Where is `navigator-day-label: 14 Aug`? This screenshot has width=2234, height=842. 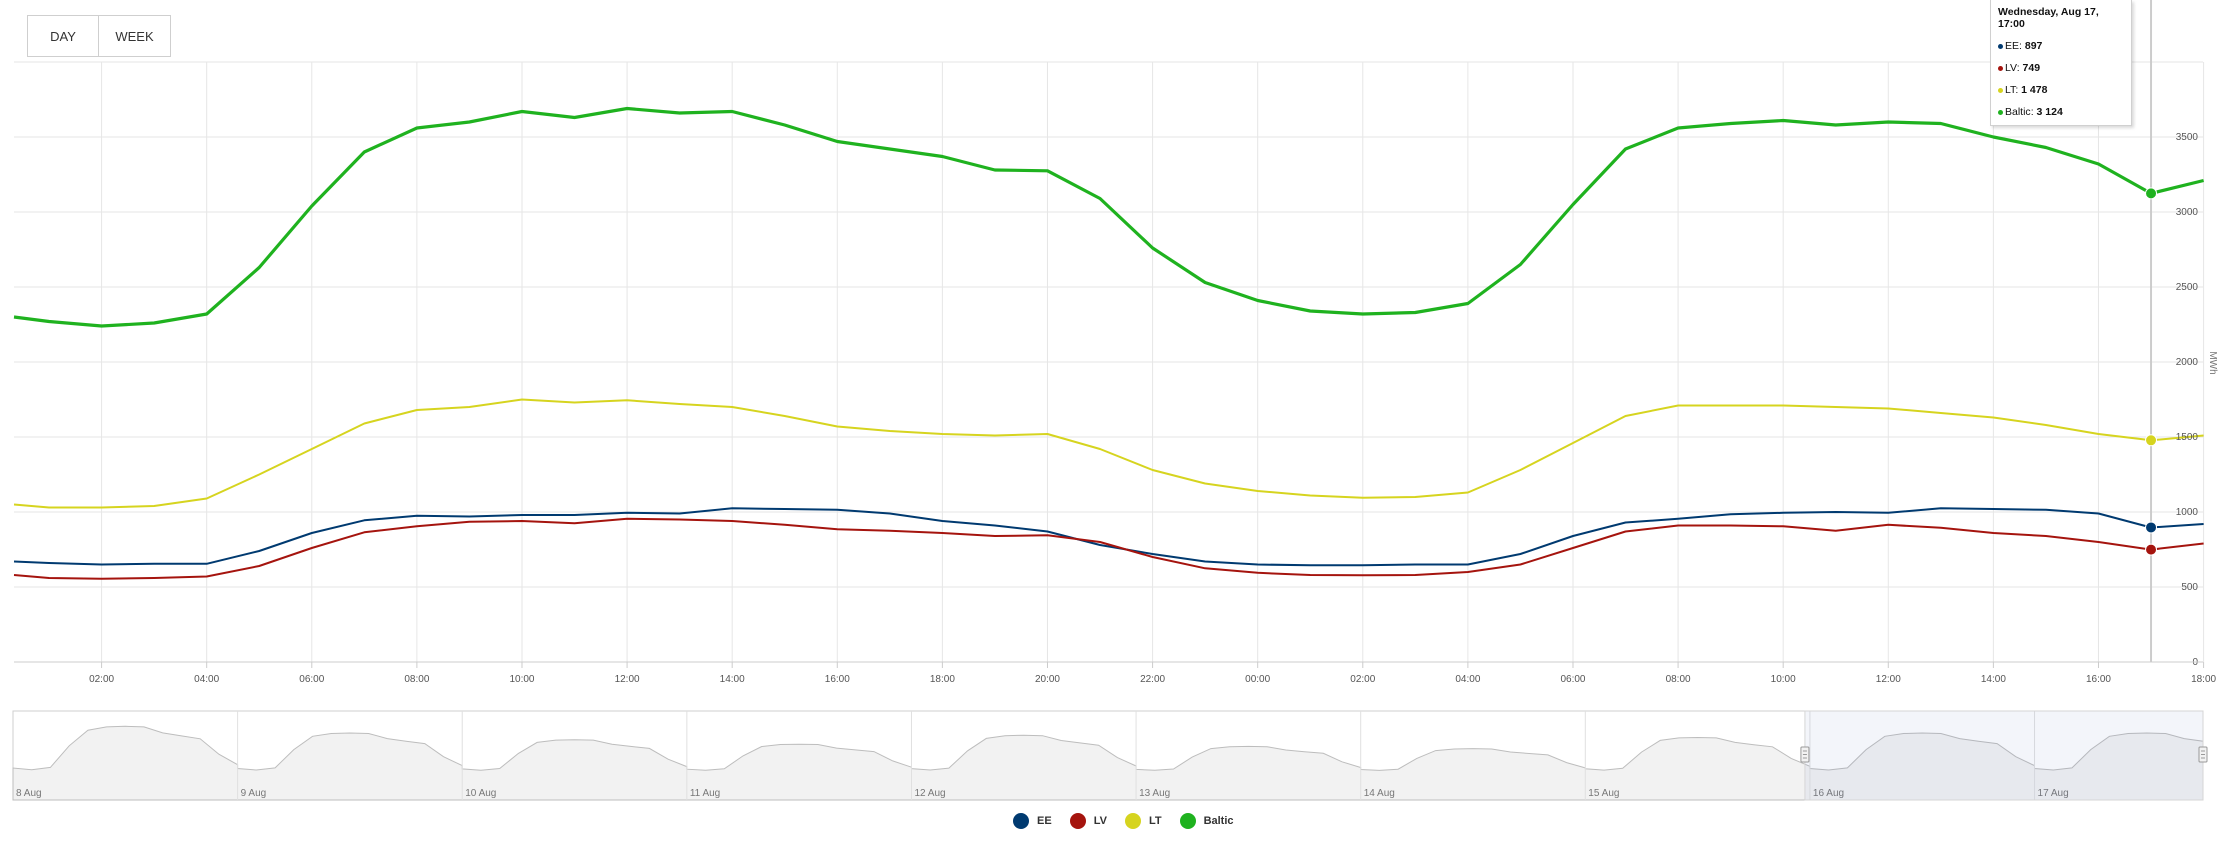
navigator-day-label: 14 Aug is located at coordinates (1379, 793).